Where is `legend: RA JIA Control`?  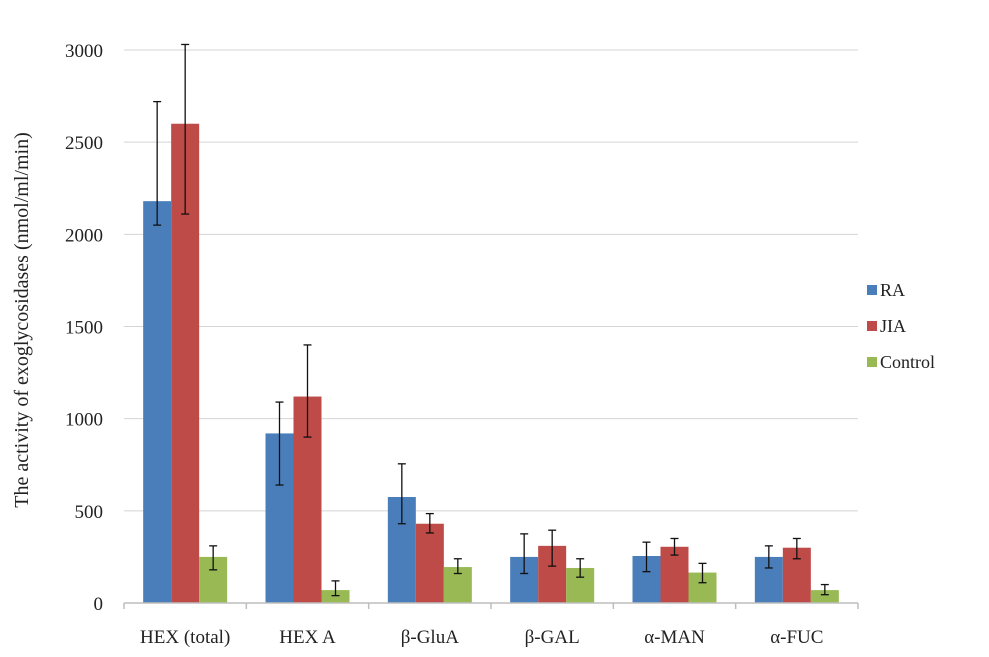 legend: RA JIA Control is located at coordinates (901, 326).